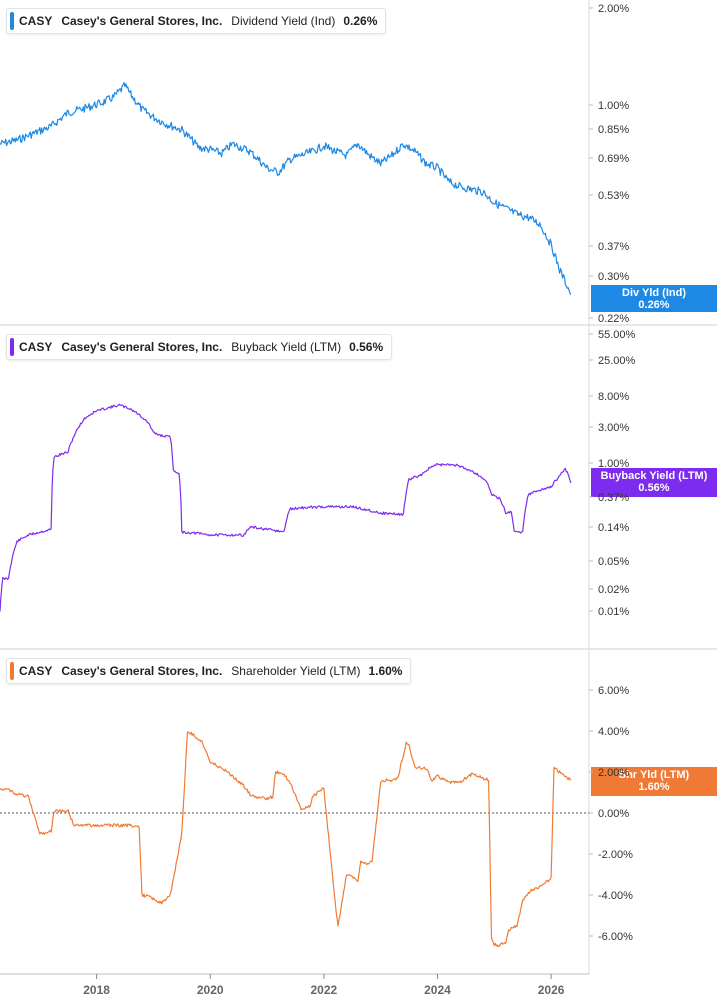  I want to click on y-tick-label: 6.00%, so click(613, 691).